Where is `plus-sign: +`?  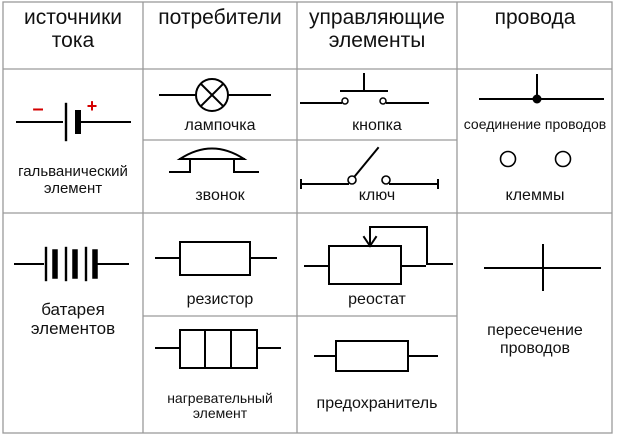
plus-sign: + is located at coordinates (92, 106).